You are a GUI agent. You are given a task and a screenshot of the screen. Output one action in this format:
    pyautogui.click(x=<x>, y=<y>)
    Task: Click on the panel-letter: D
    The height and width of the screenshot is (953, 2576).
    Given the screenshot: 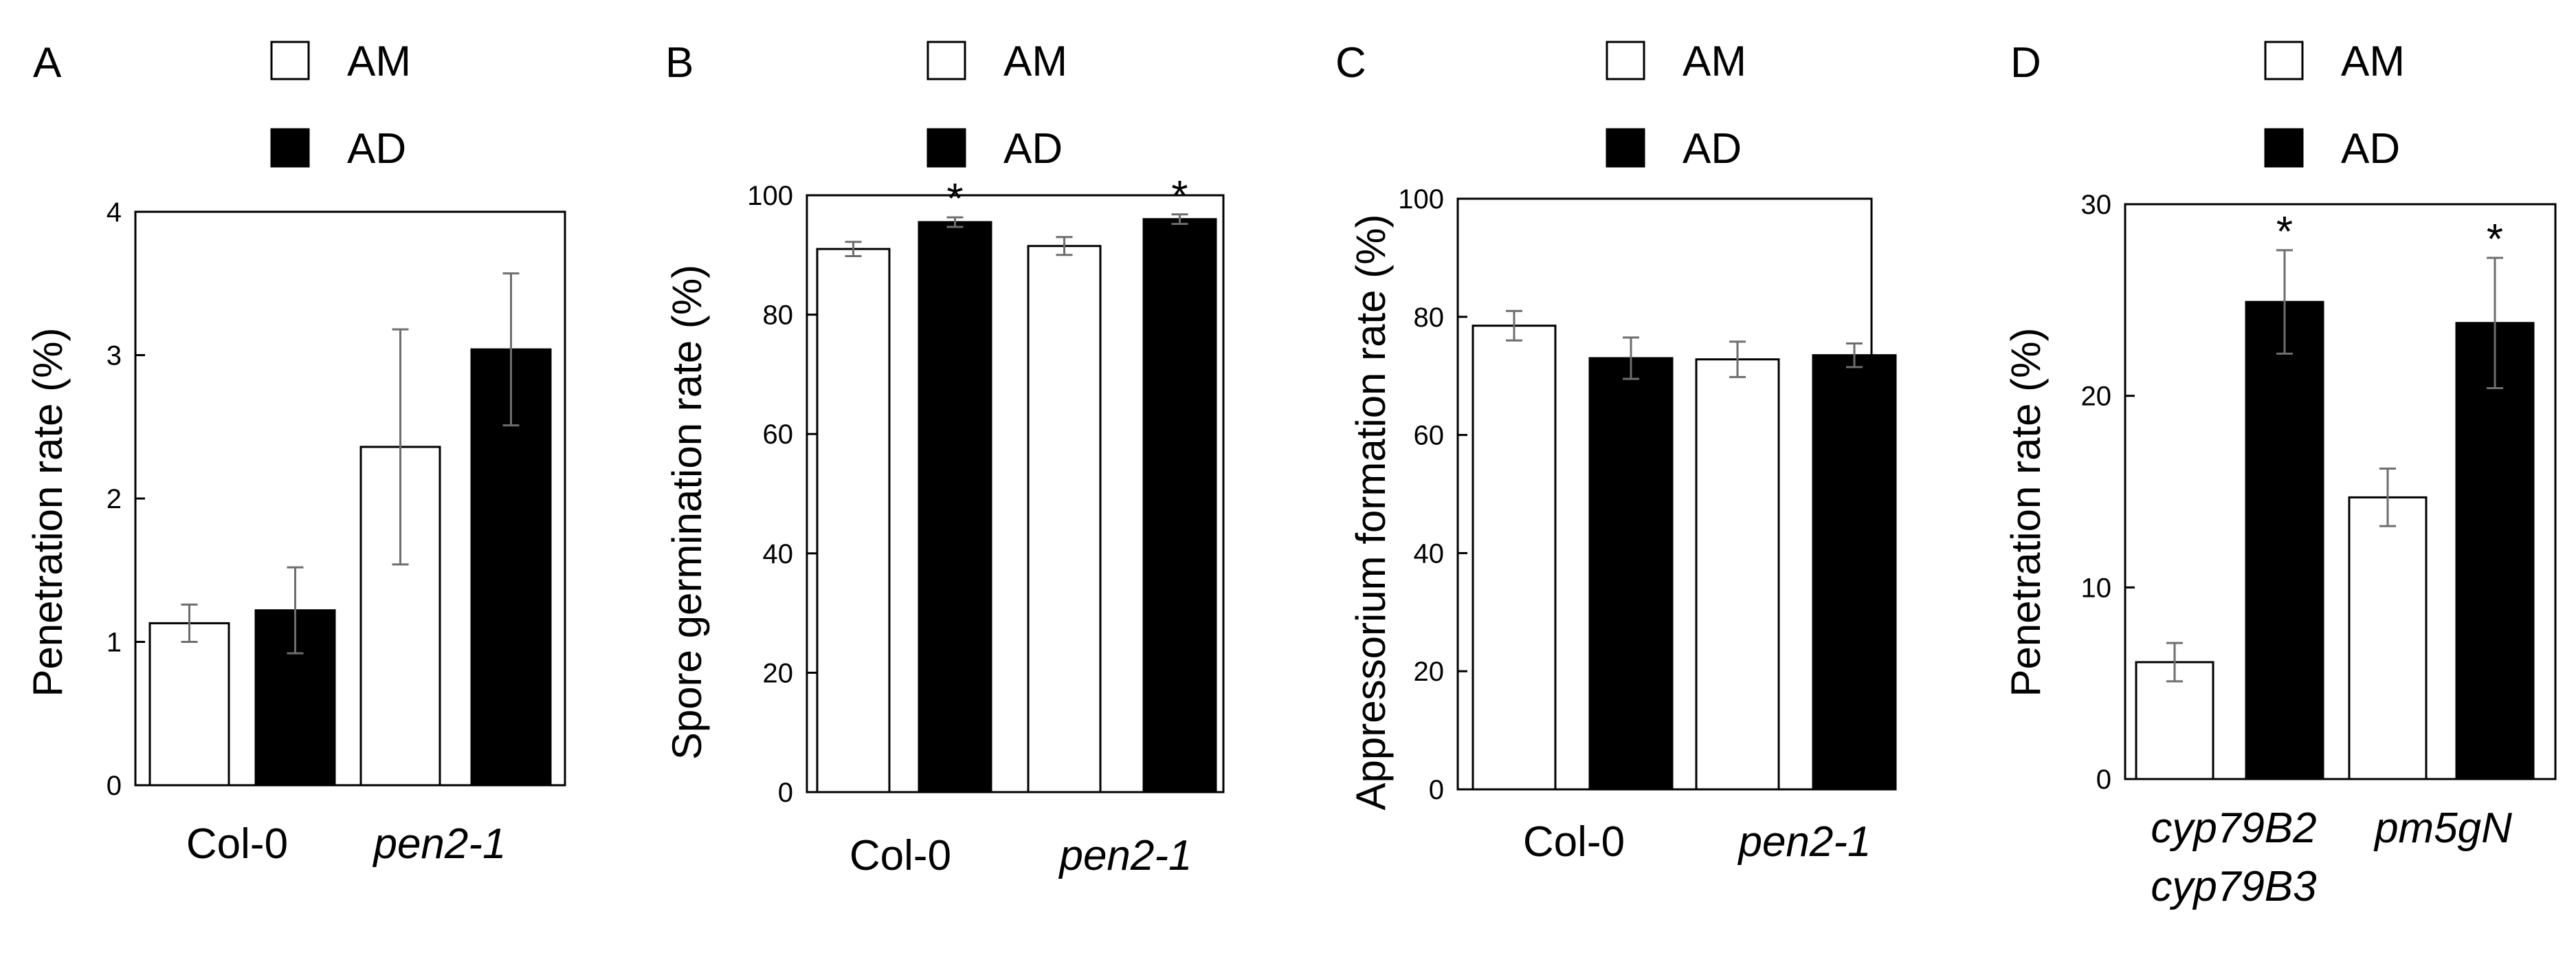 What is the action you would take?
    pyautogui.click(x=2025, y=63)
    